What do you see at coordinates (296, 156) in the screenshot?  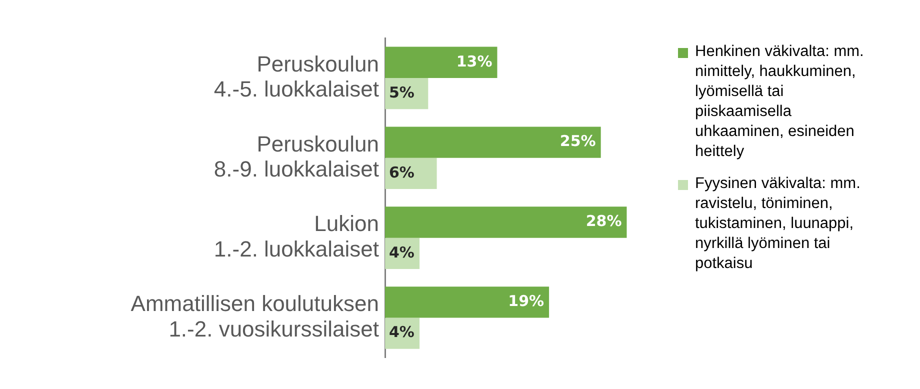 I see `y-tick-label: Peruskoulun 8.-9. luokkalaiset` at bounding box center [296, 156].